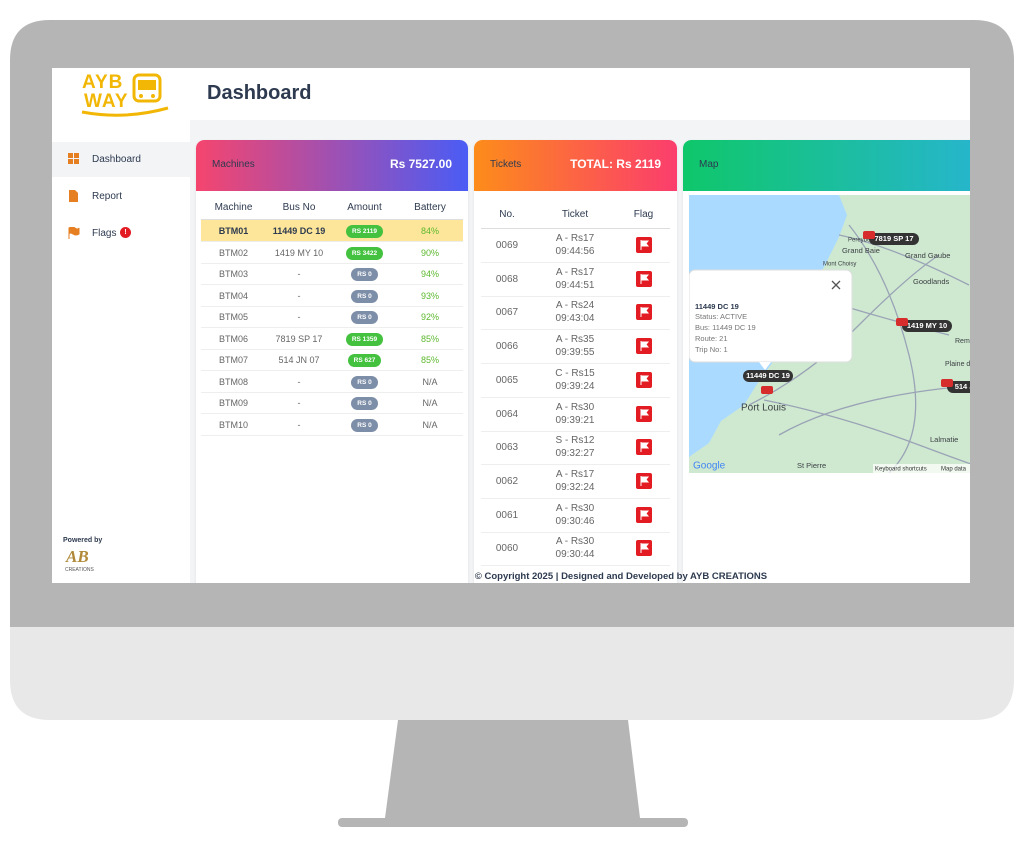 The image size is (1024, 860). Describe the element at coordinates (575, 441) in the screenshot. I see `ticket-text: S - Rs12` at that location.